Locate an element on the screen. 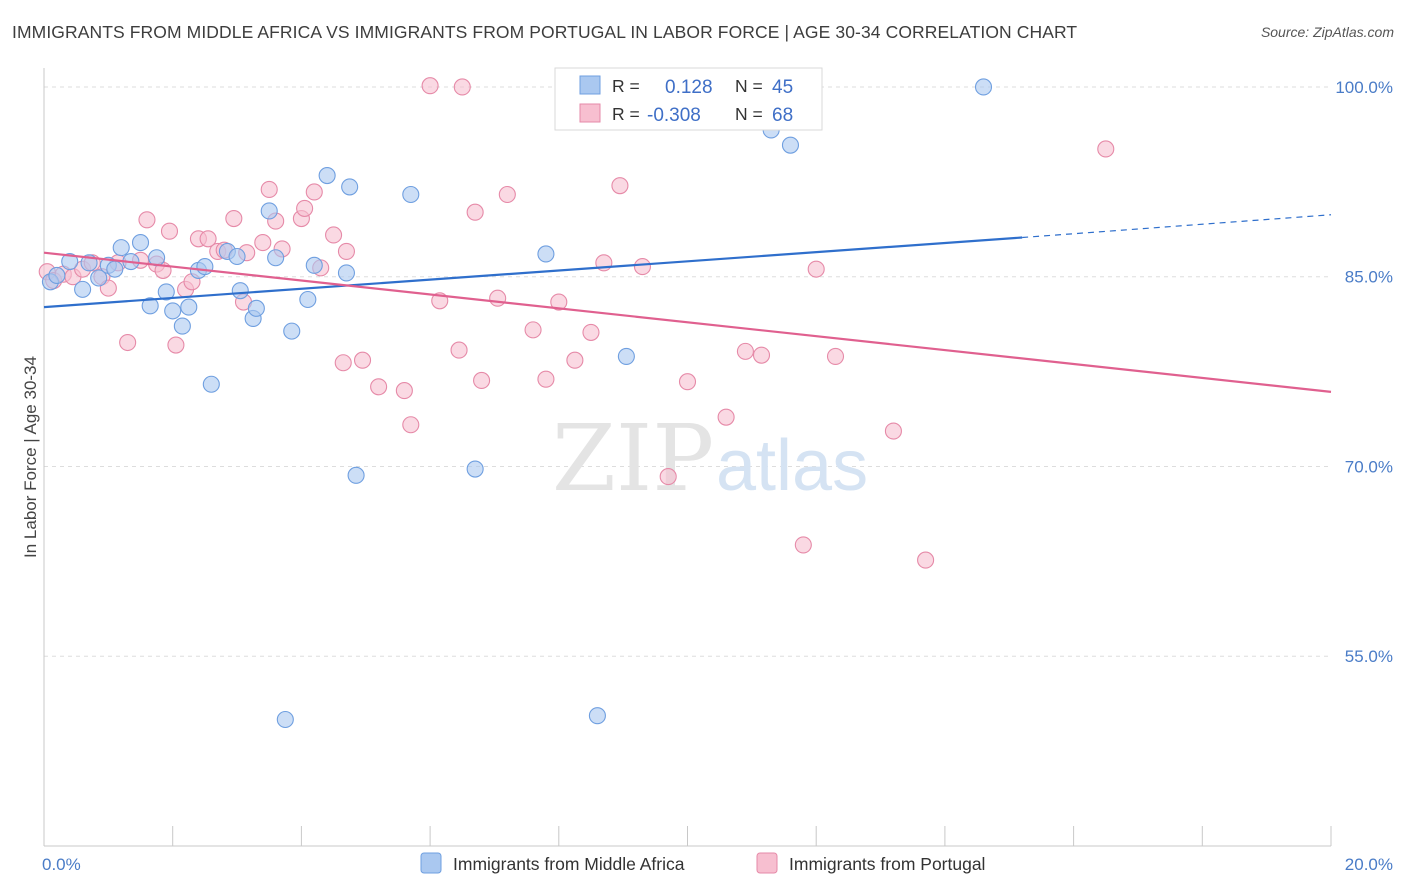  watermark: ZIP atlas is located at coordinates (710, 458).